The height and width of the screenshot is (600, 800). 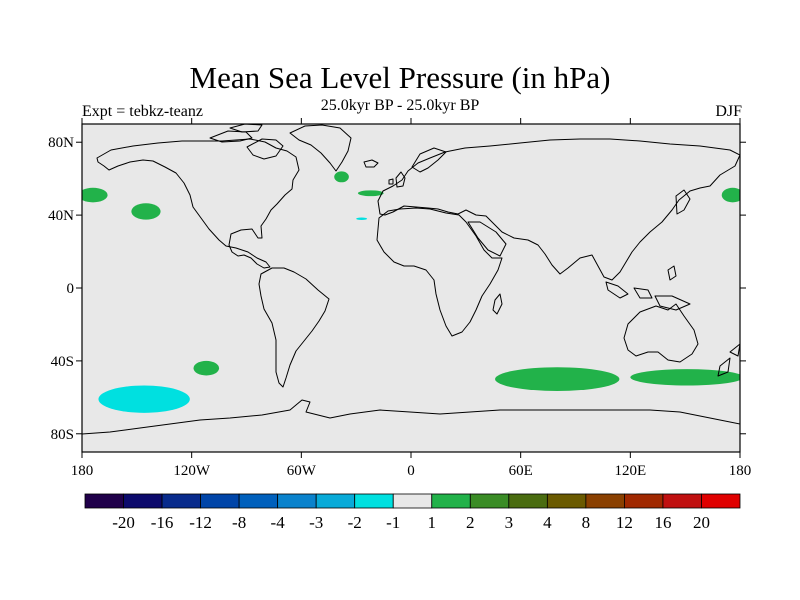 What do you see at coordinates (412, 512) in the screenshot?
I see `colorbar: -20 -16 -12 -8 -4 -3 -2 -1 1 2 3 4 8 12 16 20` at bounding box center [412, 512].